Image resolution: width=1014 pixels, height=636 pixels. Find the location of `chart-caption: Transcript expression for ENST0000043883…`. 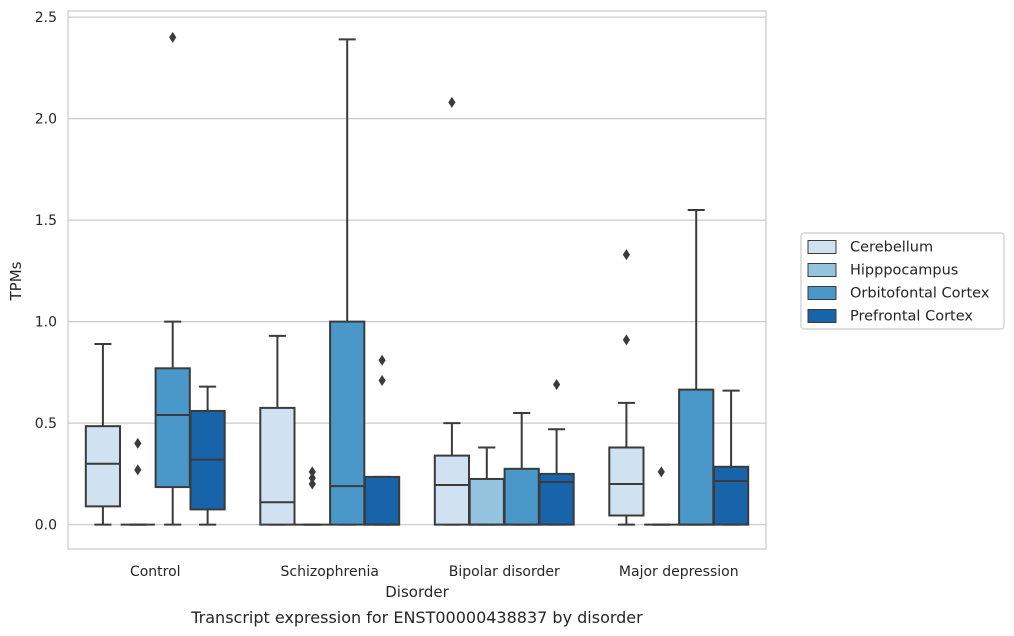

chart-caption: Transcript expression for ENST0000043883… is located at coordinates (416, 617).